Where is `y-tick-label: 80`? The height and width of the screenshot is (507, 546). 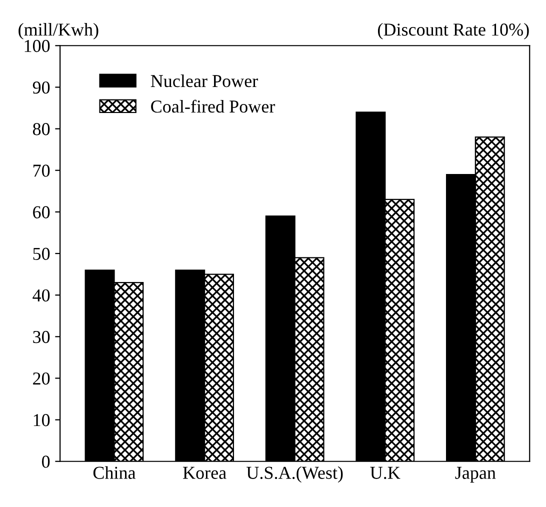 y-tick-label: 80 is located at coordinates (41, 129).